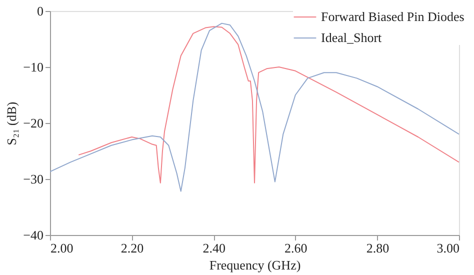 Image resolution: width=474 pixels, height=275 pixels. I want to click on legend-label: Forward Biased Pin Diodes, so click(392, 16).